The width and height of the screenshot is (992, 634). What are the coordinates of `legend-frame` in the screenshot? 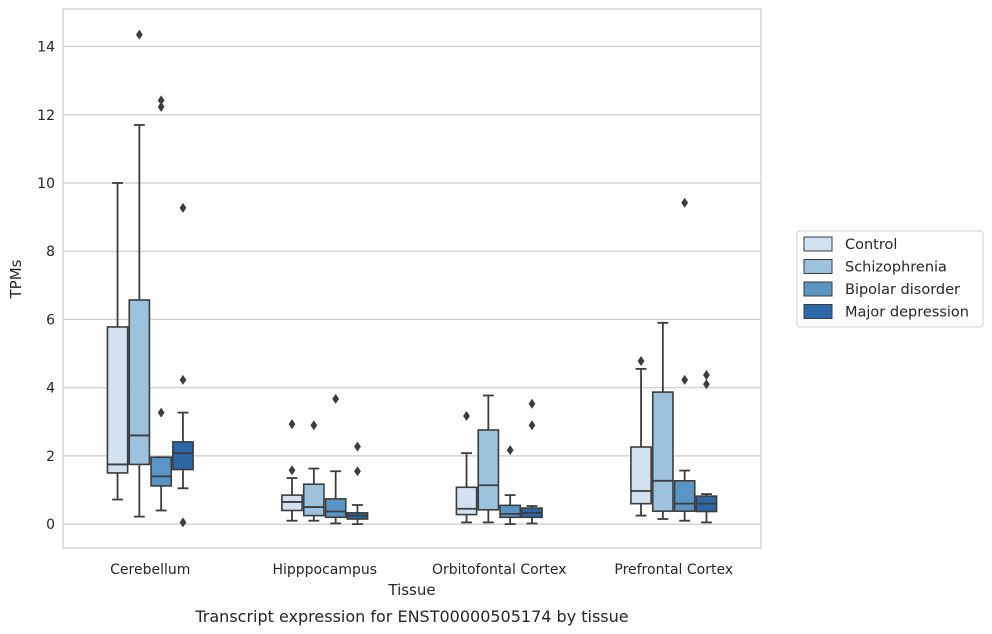 It's located at (890, 279).